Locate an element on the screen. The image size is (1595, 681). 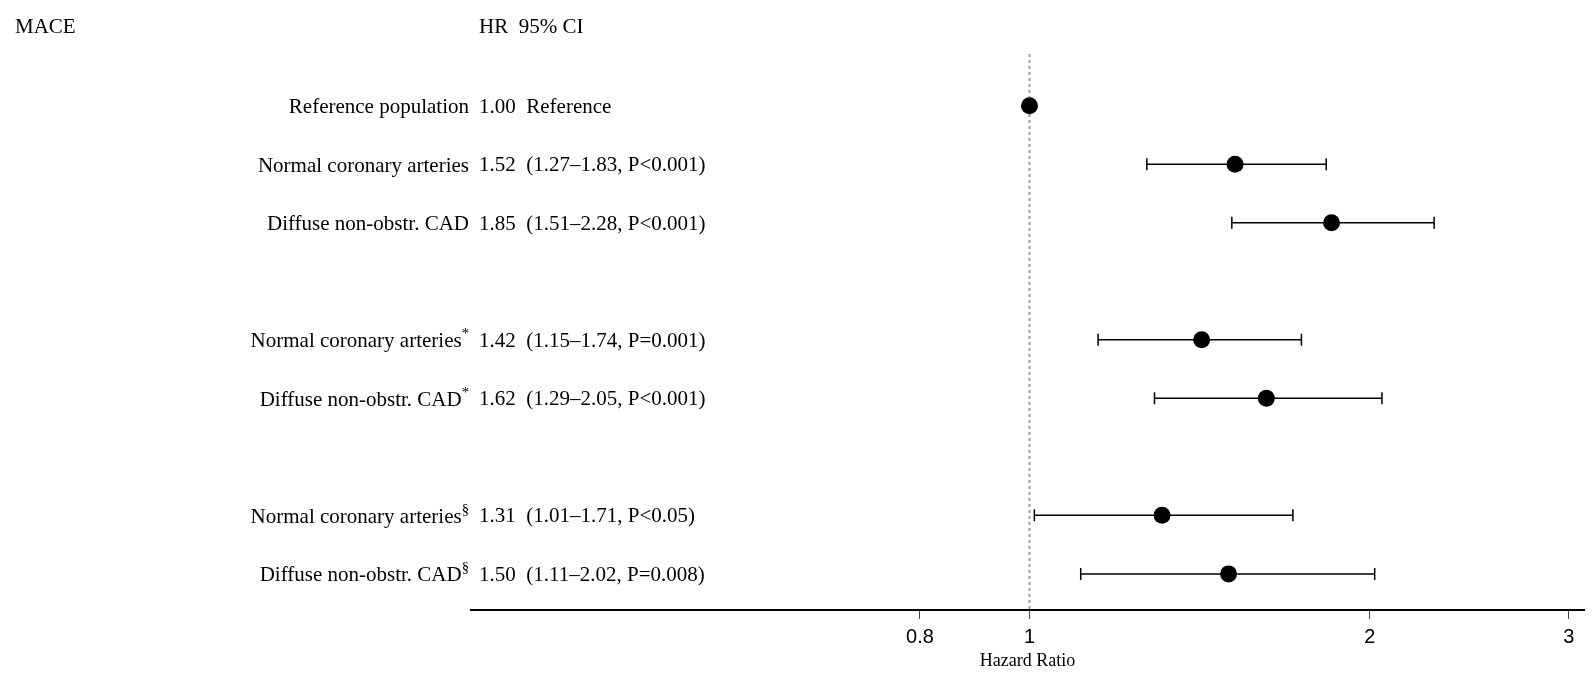
x-tick-label: 3 is located at coordinates (1569, 635).